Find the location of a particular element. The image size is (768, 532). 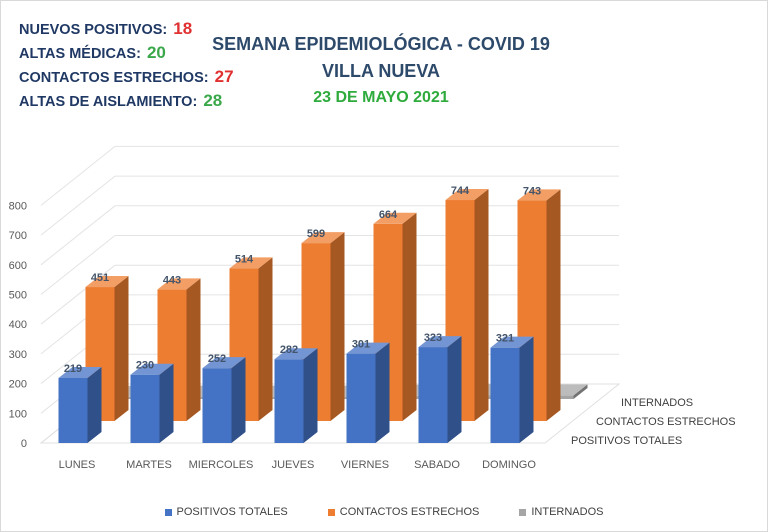

depth-axis-label: INTERNADOS is located at coordinates (657, 403).